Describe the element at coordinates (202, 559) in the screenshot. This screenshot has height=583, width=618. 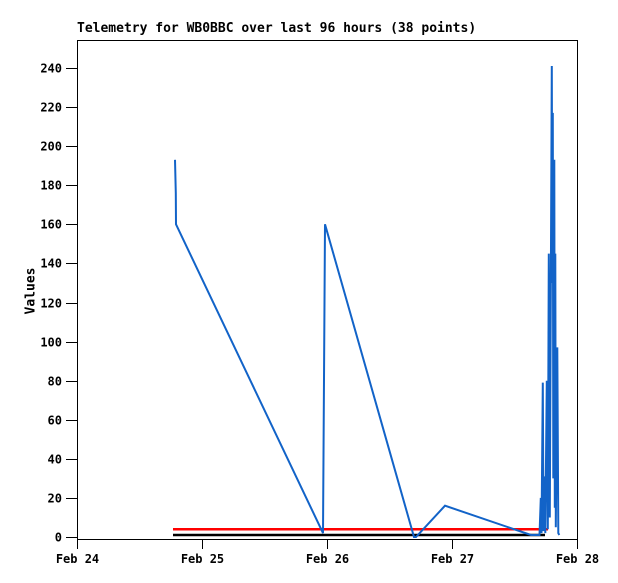
I see `x-tick-label: Feb 25` at that location.